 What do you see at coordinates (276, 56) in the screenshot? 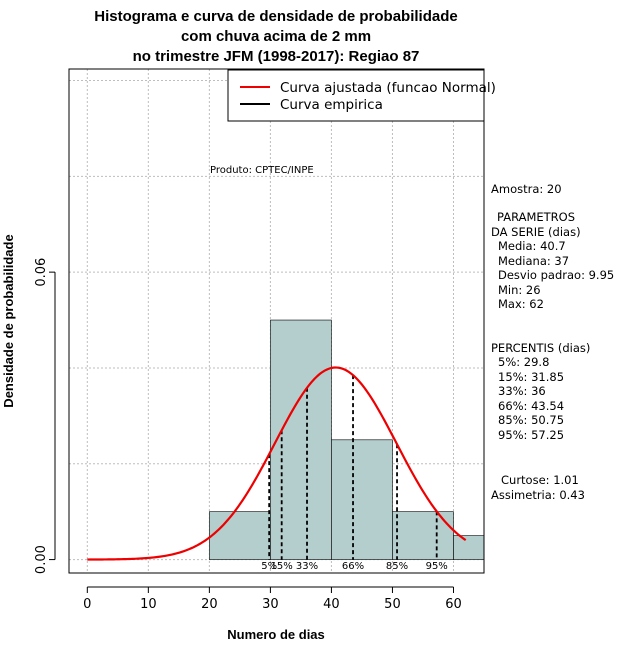
I see `chart-title-line-3: no trimestre JFM (1998-2017): Regiao 87` at bounding box center [276, 56].